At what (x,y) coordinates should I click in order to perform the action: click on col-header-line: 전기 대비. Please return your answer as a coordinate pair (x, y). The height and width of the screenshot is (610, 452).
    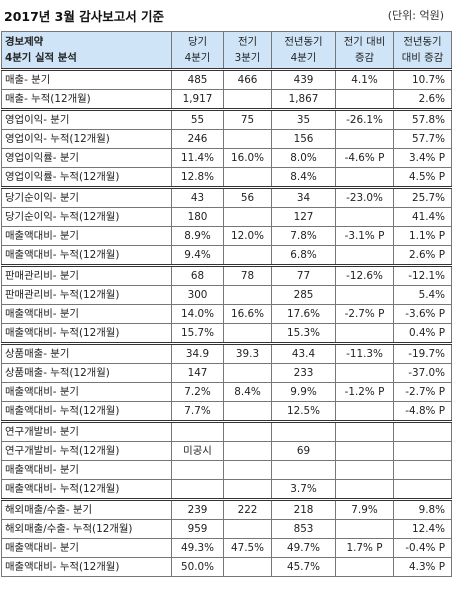
    Looking at the image, I should click on (364, 42).